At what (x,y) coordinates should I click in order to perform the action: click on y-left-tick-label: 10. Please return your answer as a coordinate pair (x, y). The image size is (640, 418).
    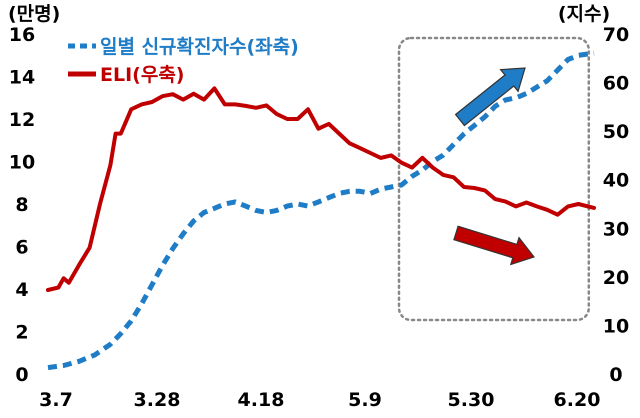
    Looking at the image, I should click on (22, 163).